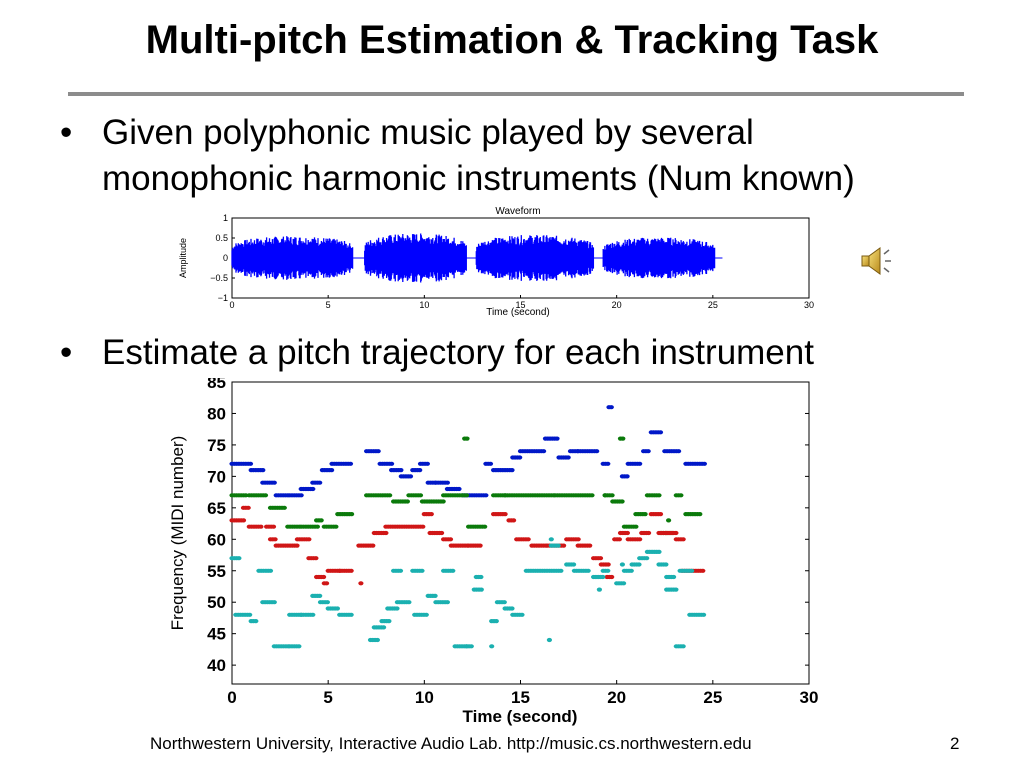 This screenshot has height=768, width=1024. I want to click on pitch-ytick-label: 85, so click(216, 385).